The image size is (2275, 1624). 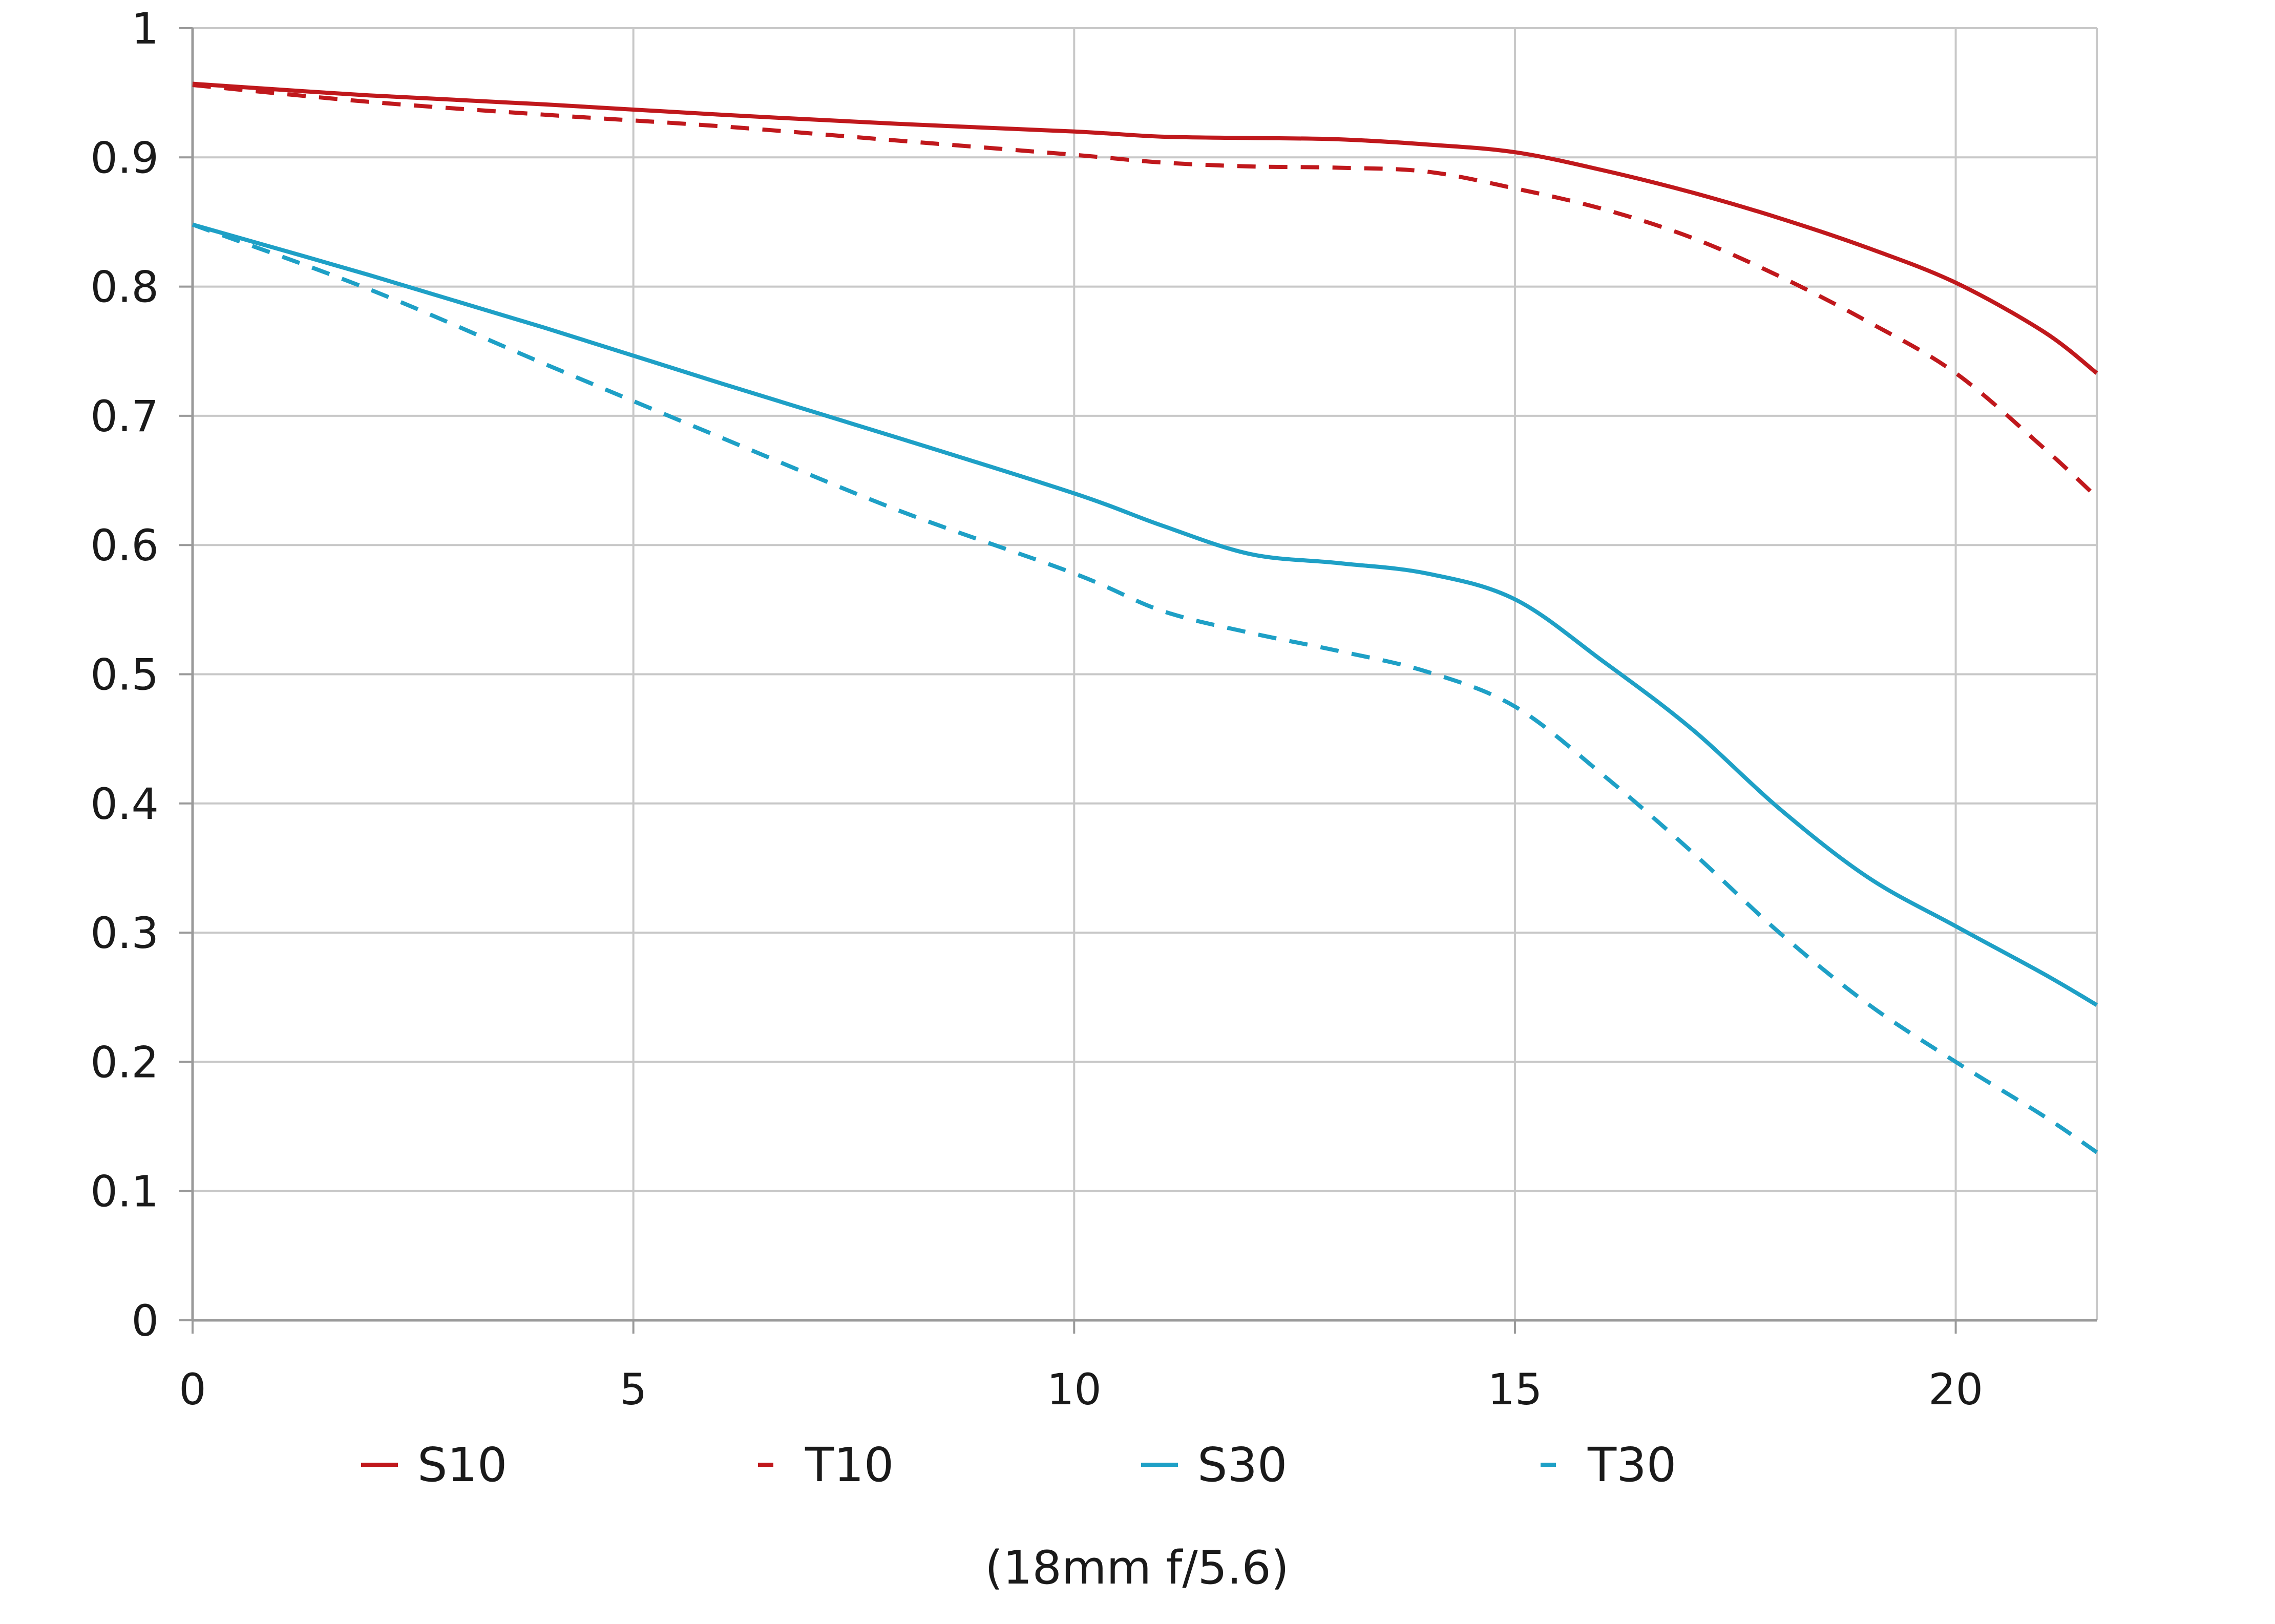 I want to click on x-tick-label: 5, so click(x=633, y=1389).